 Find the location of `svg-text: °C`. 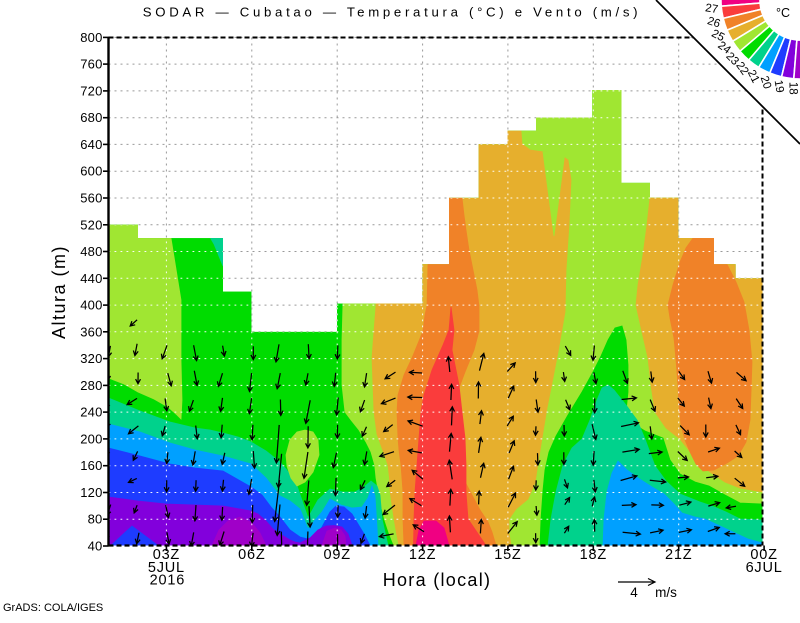

svg-text: °C is located at coordinates (783, 13).